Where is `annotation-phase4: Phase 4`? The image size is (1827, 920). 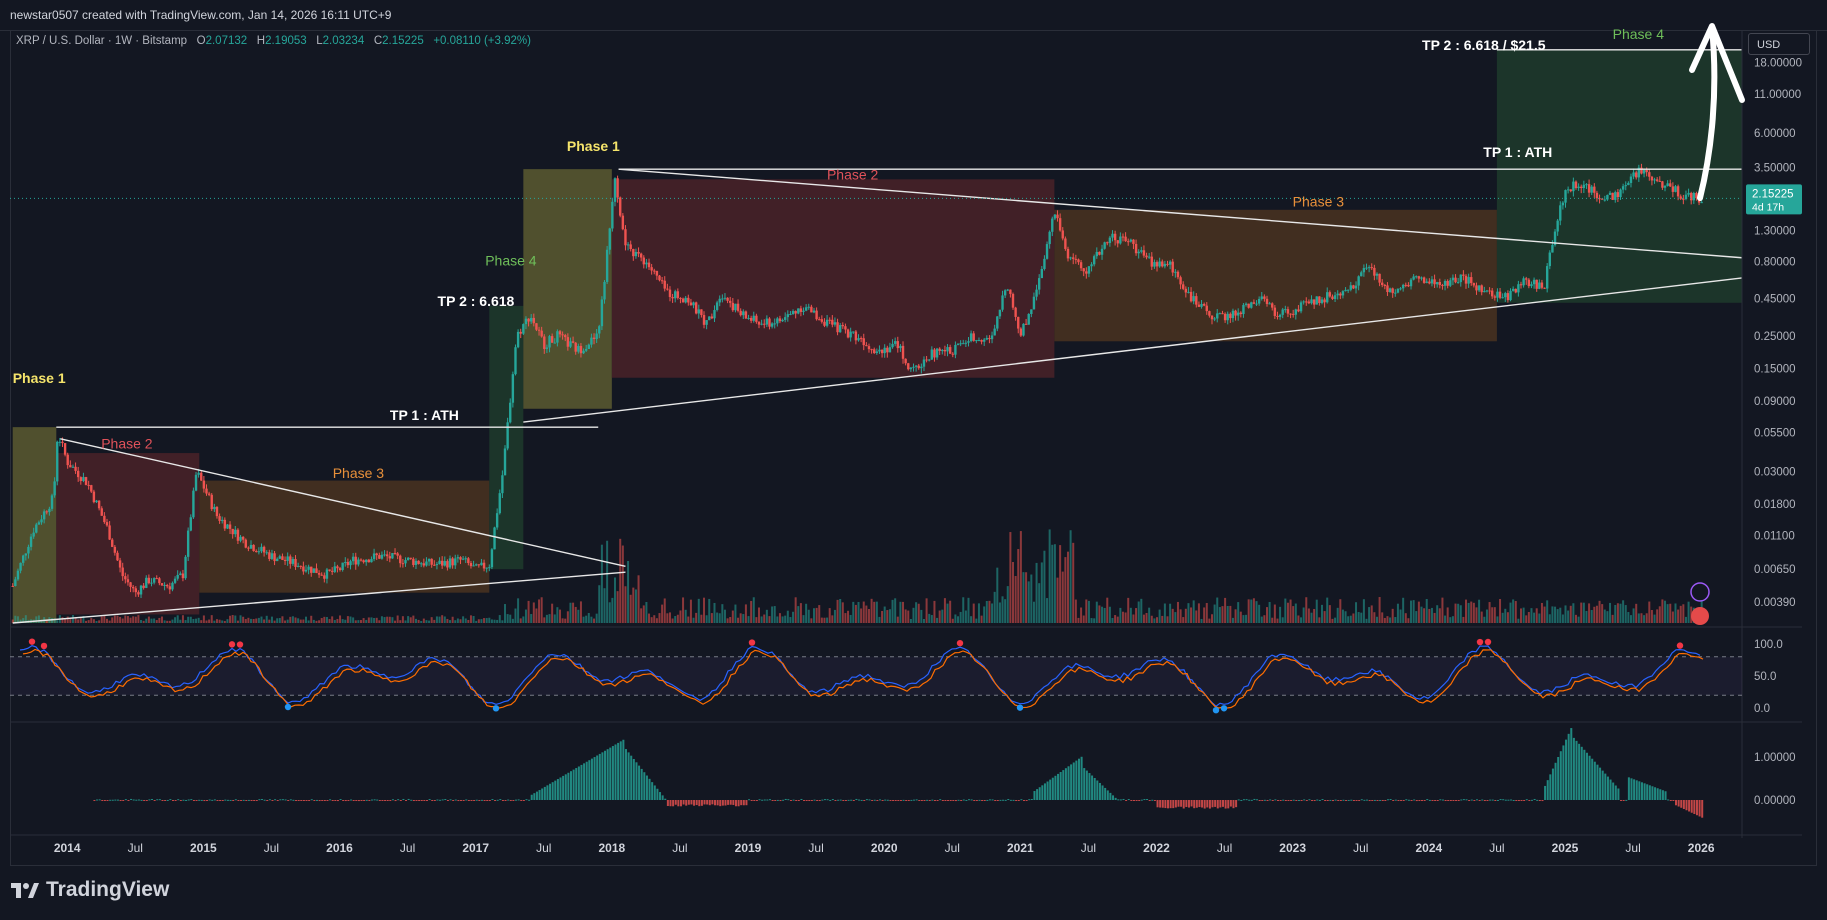 annotation-phase4: Phase 4 is located at coordinates (511, 261).